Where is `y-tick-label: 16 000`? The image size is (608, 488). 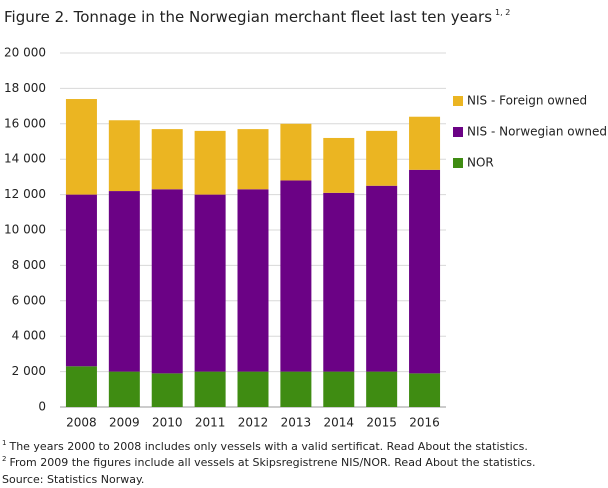 y-tick-label: 16 000 is located at coordinates (25, 123).